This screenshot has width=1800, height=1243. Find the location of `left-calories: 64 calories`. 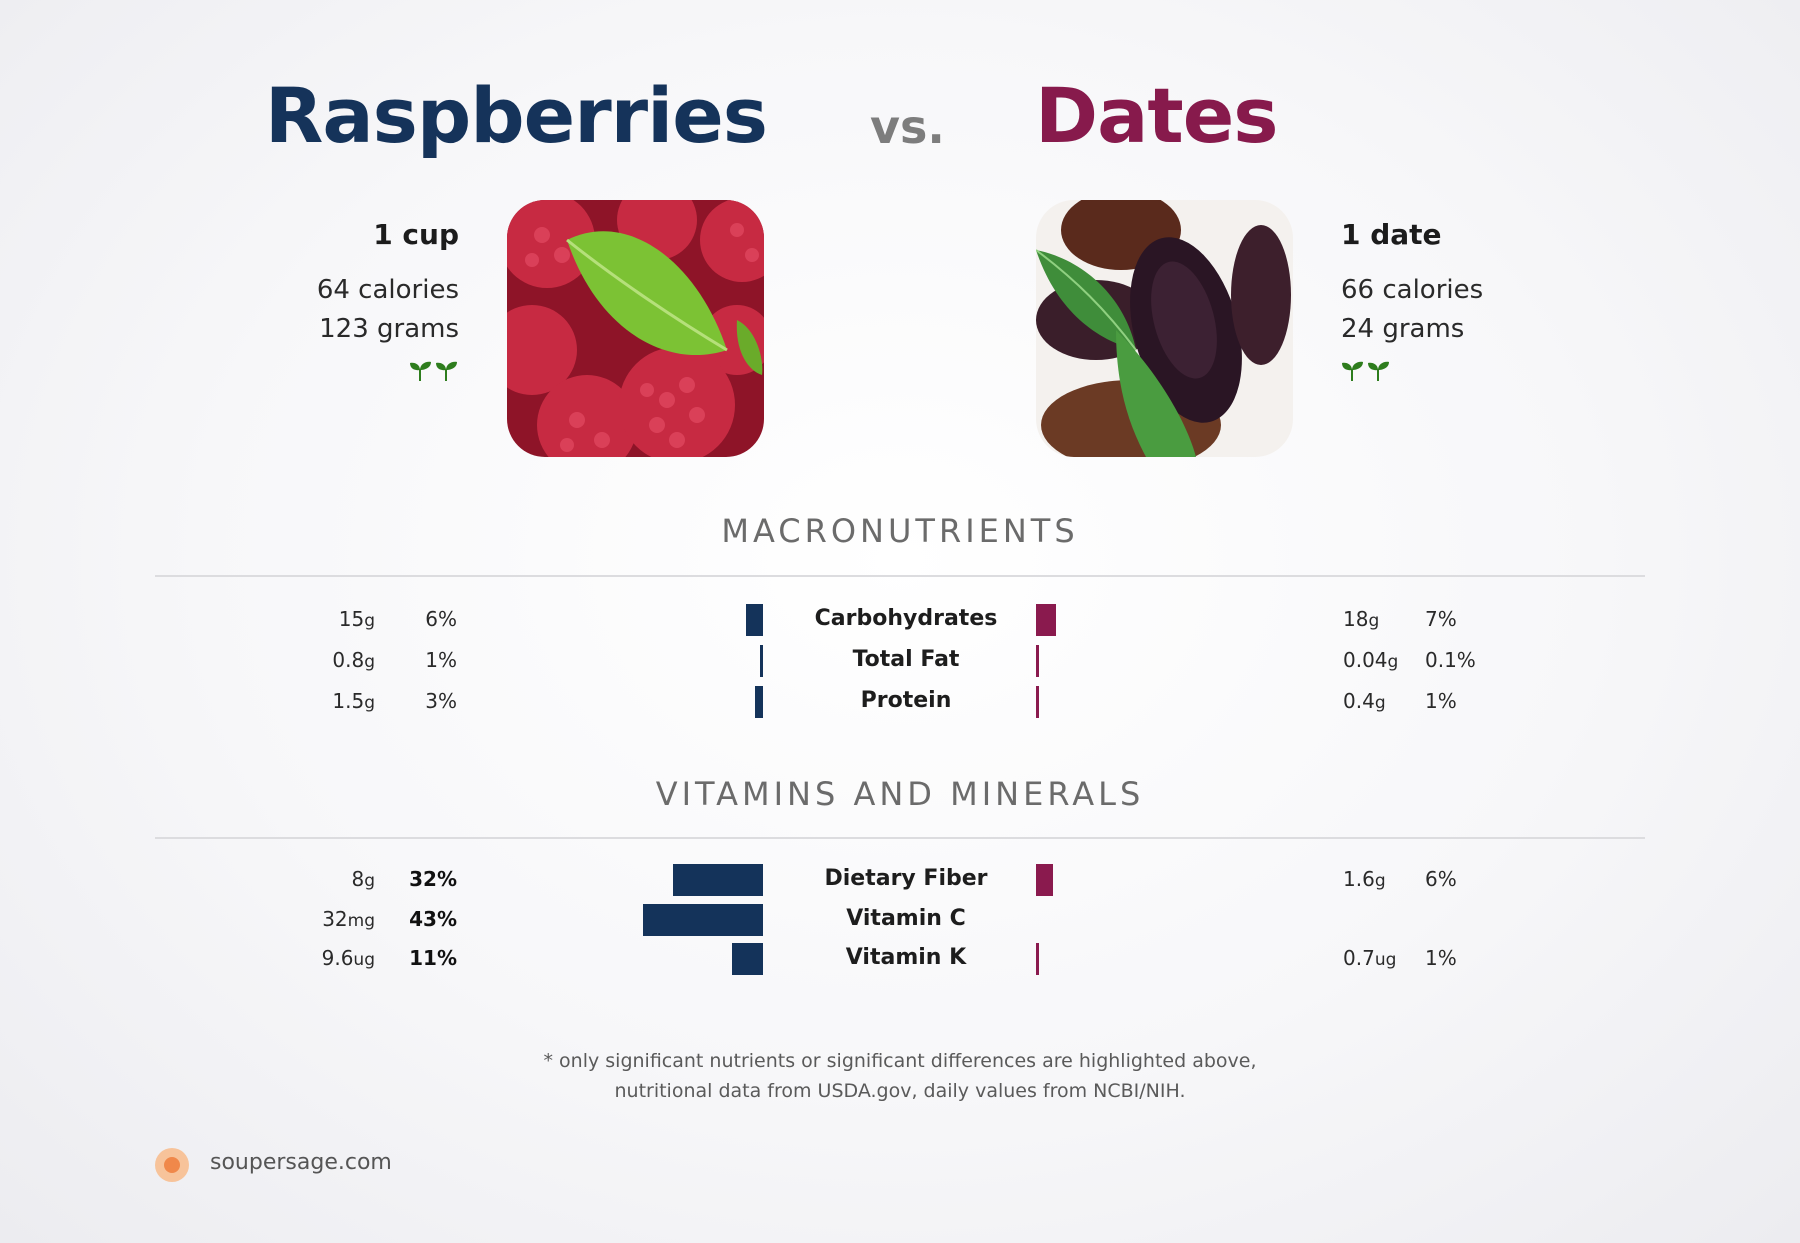

left-calories: 64 calories is located at coordinates (387, 290).